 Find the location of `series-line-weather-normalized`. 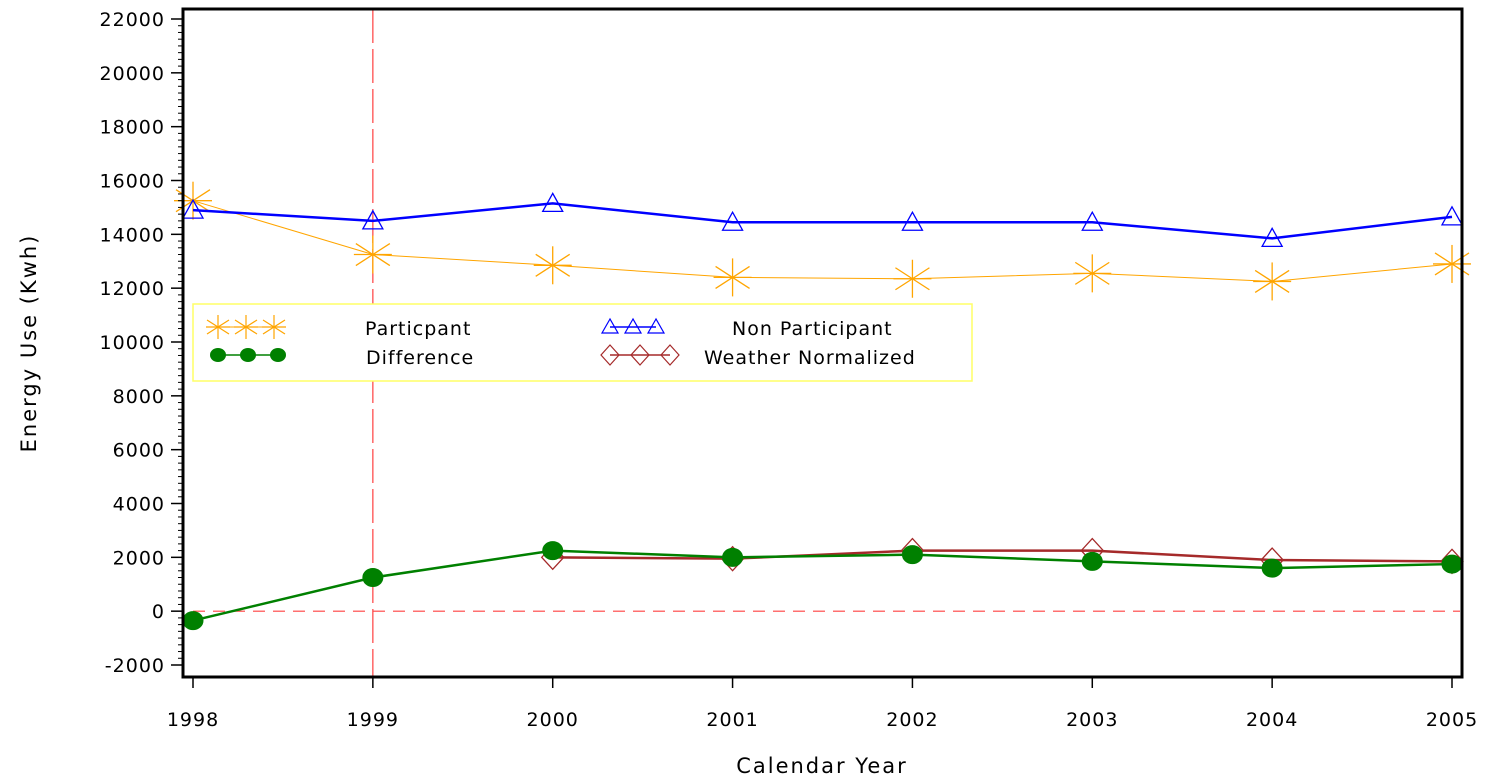

series-line-weather-normalized is located at coordinates (1002, 556).